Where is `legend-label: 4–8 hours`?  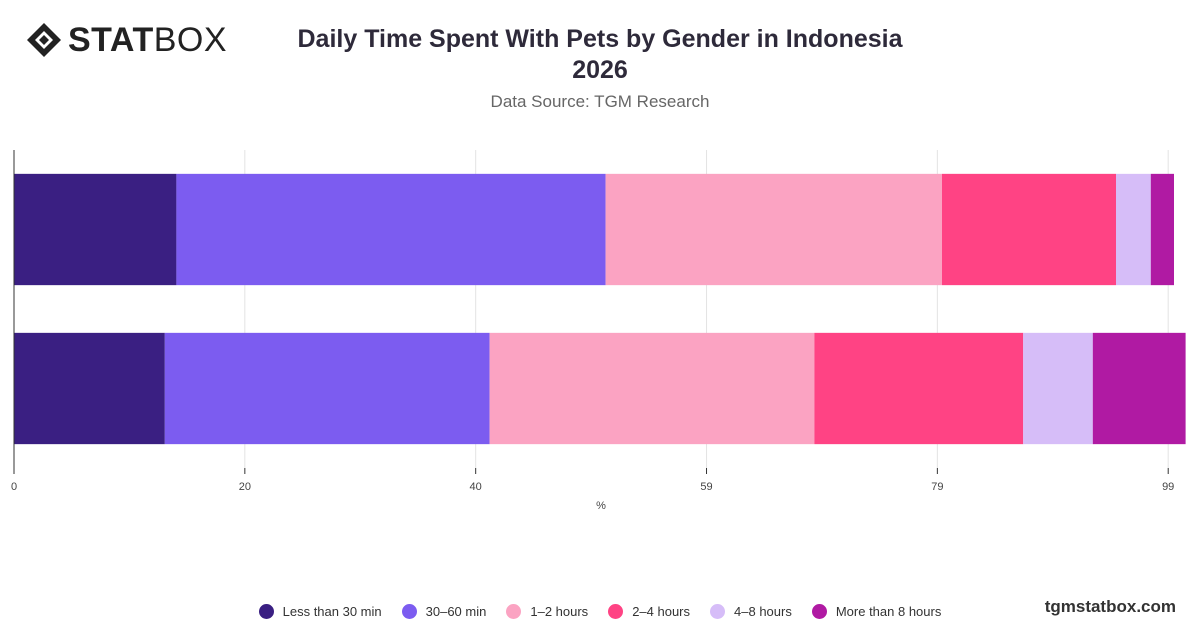
legend-label: 4–8 hours is located at coordinates (763, 611).